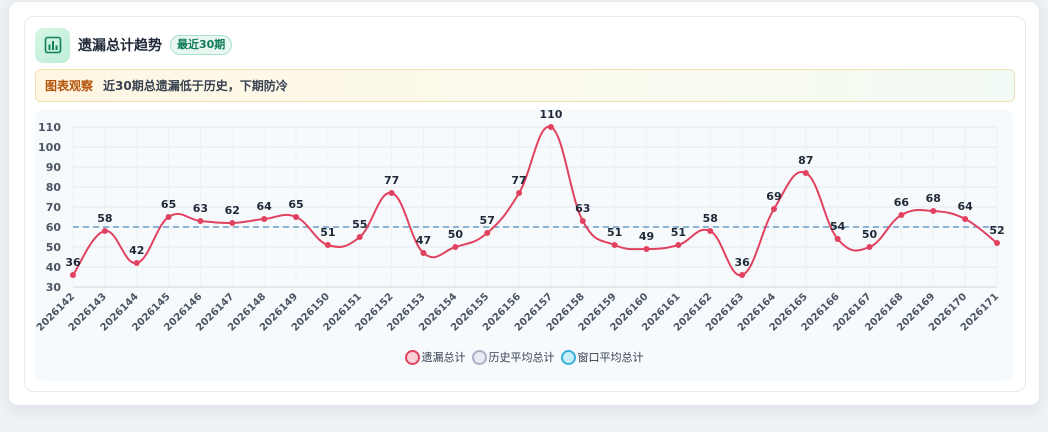 This screenshot has width=1048, height=432. I want to click on card-header: 遗漏总计趋势 最近30期, so click(134, 45).